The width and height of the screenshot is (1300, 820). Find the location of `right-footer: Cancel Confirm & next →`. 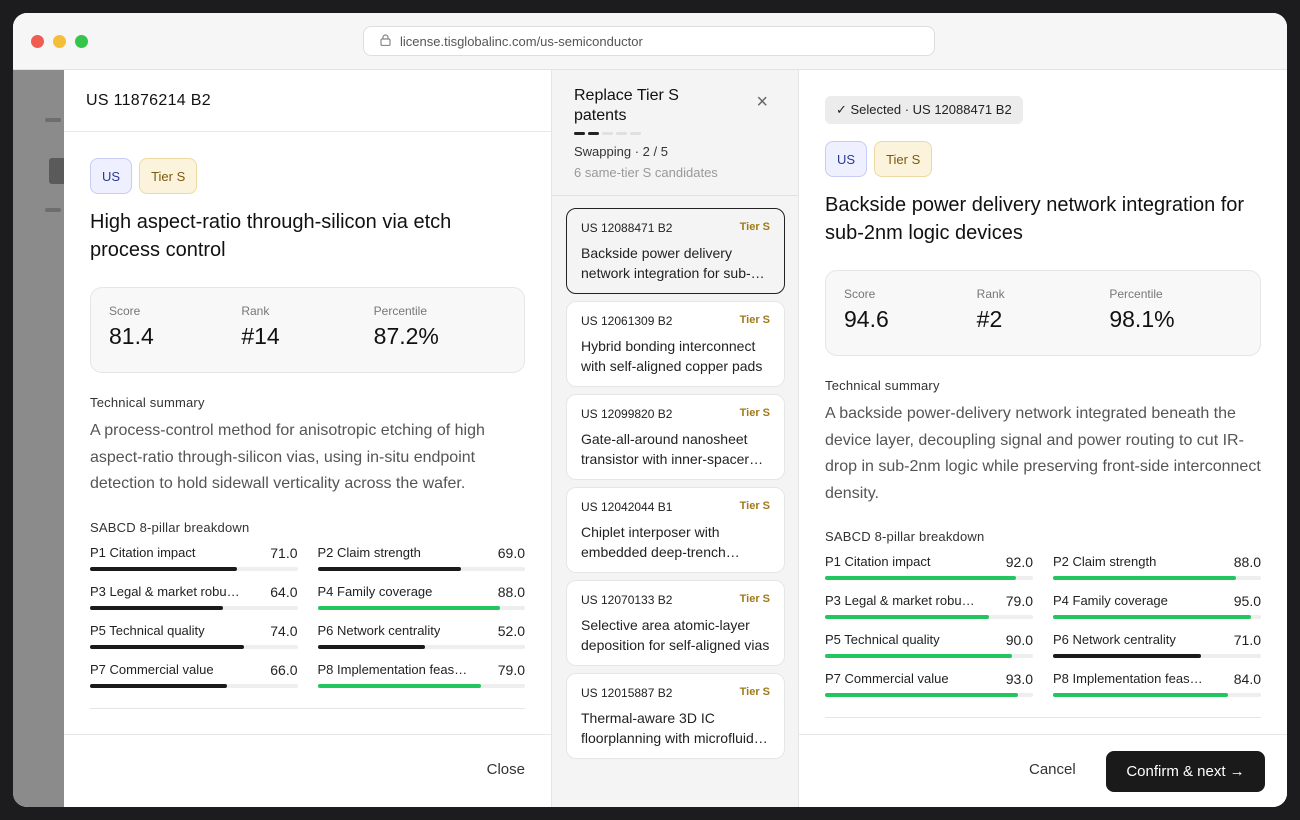

right-footer: Cancel Confirm & next → is located at coordinates (1043, 770).